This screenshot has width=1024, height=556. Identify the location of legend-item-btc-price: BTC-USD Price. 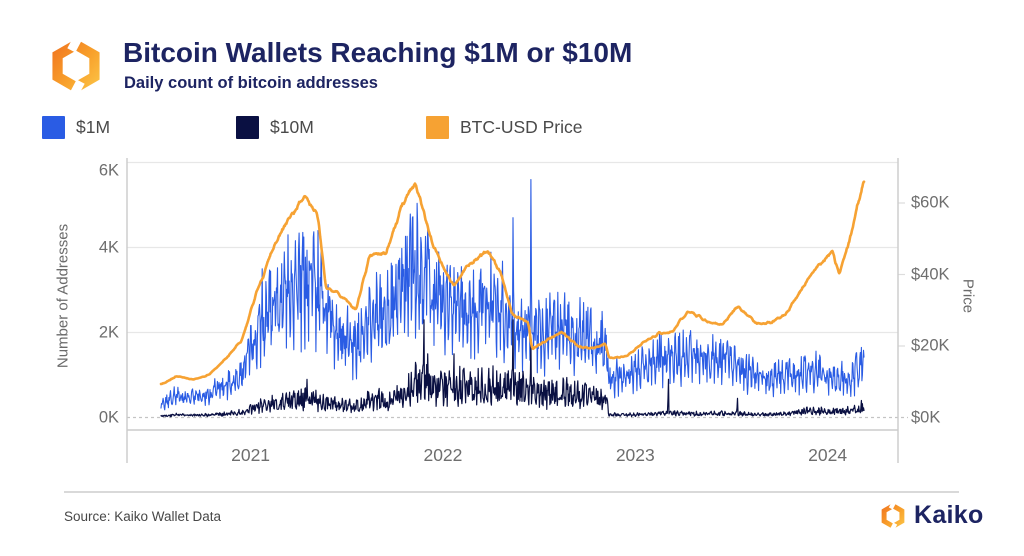
(504, 127).